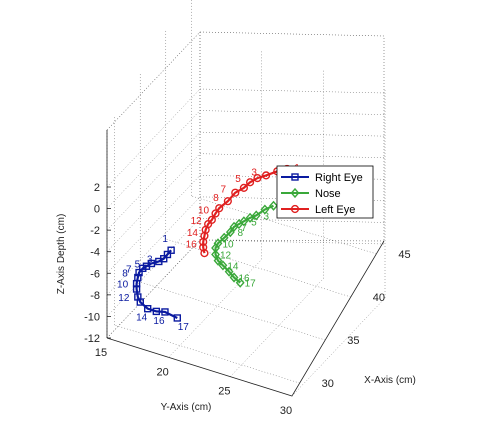 The width and height of the screenshot is (477, 432). I want to click on x-axis-label: X-Axis (cm), so click(390, 380).